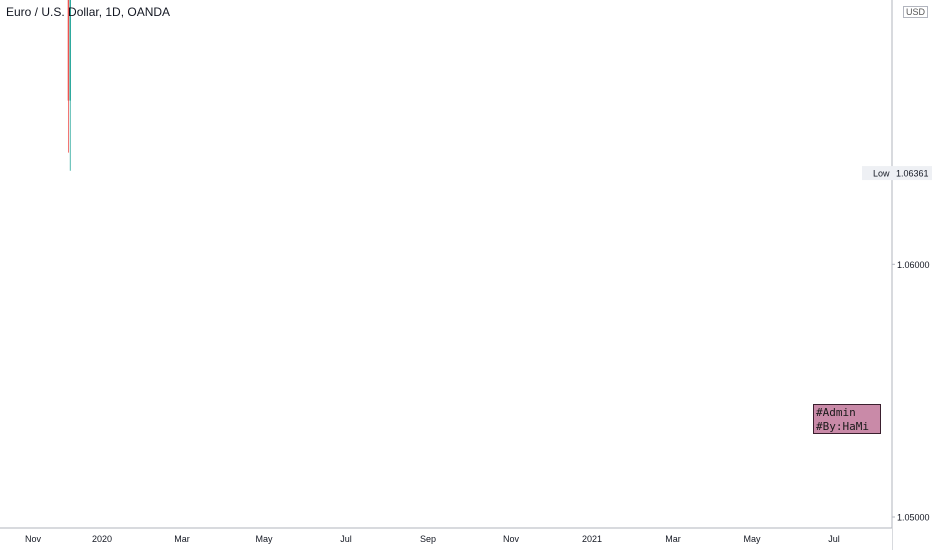  I want to click on note-line-author: #By:HaMi, so click(842, 426).